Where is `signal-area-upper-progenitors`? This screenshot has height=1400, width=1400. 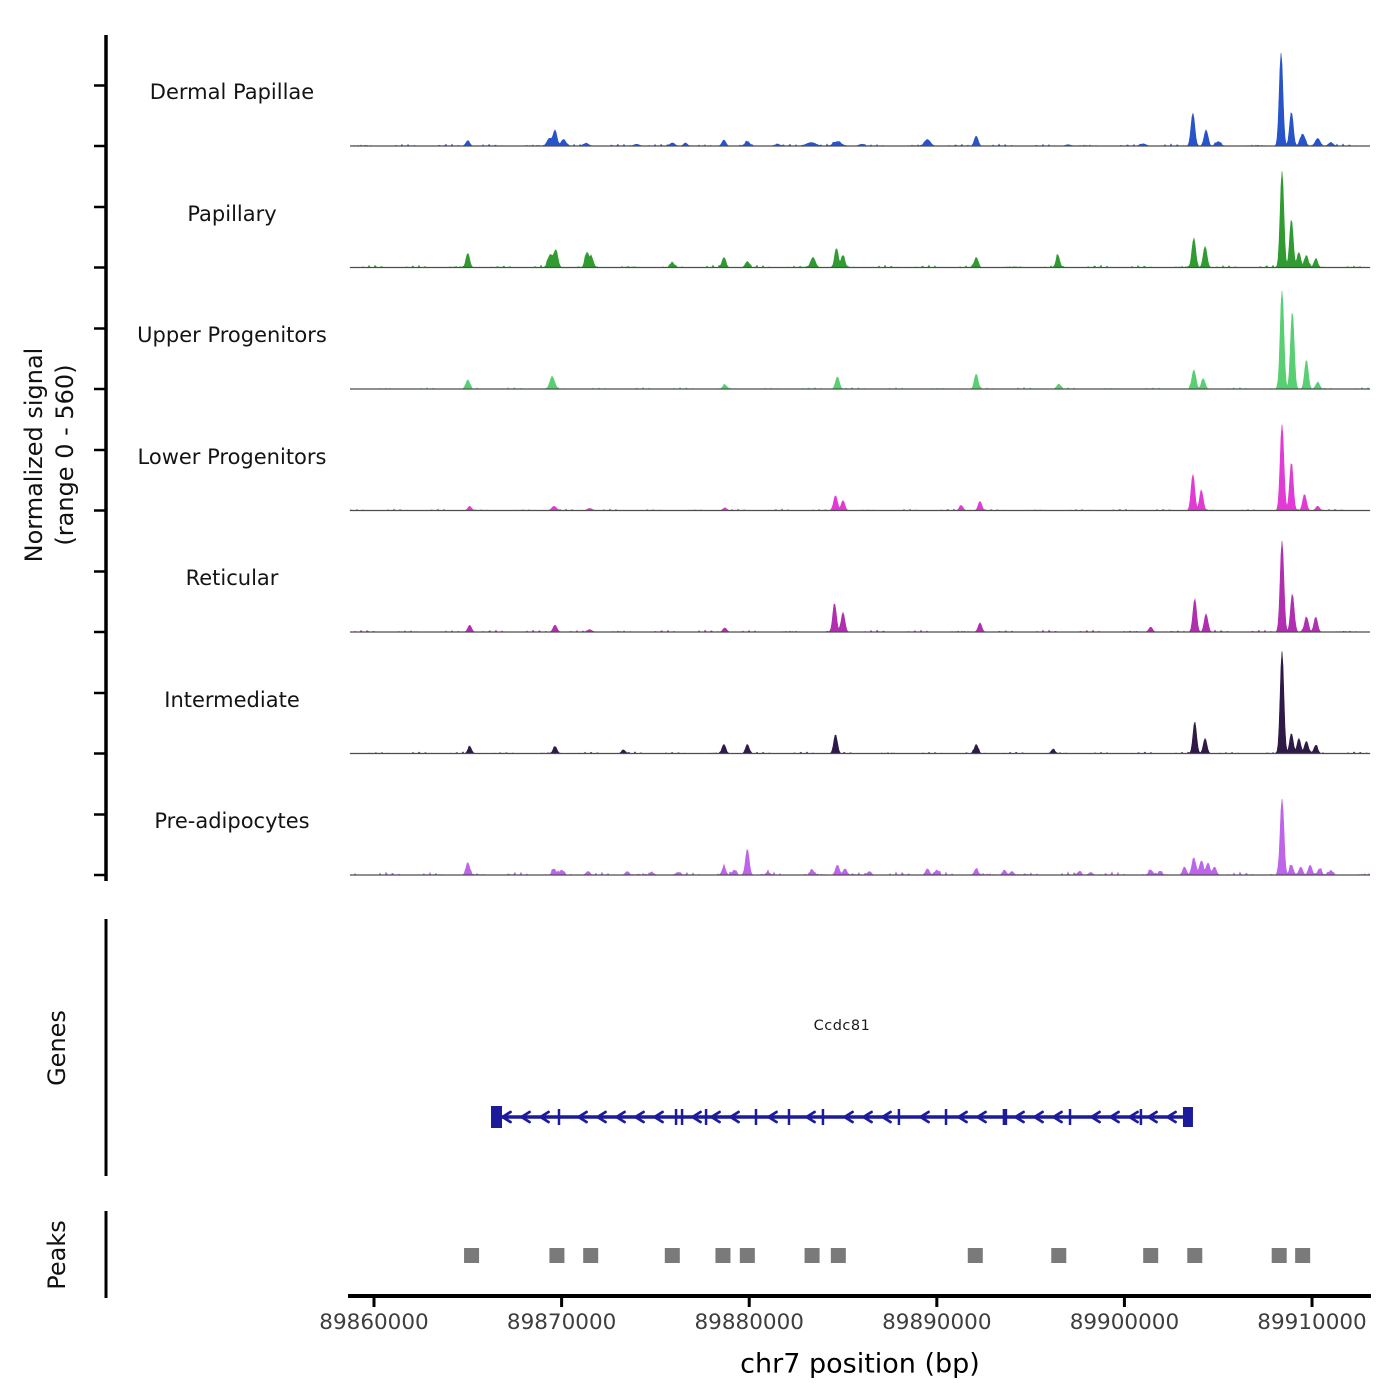 signal-area-upper-progenitors is located at coordinates (860, 340).